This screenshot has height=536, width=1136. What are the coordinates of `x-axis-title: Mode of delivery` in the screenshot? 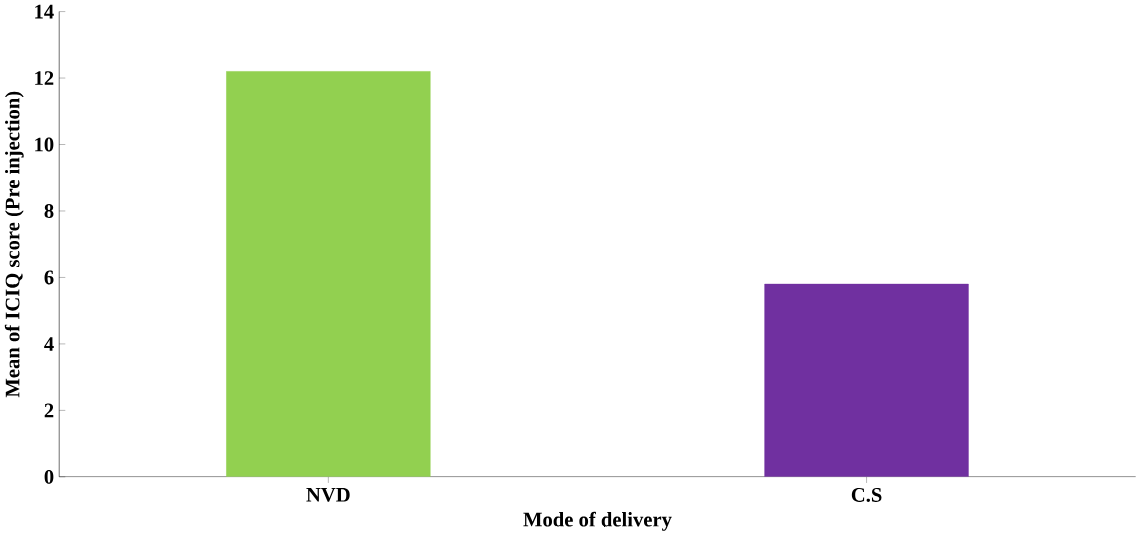 It's located at (597, 521).